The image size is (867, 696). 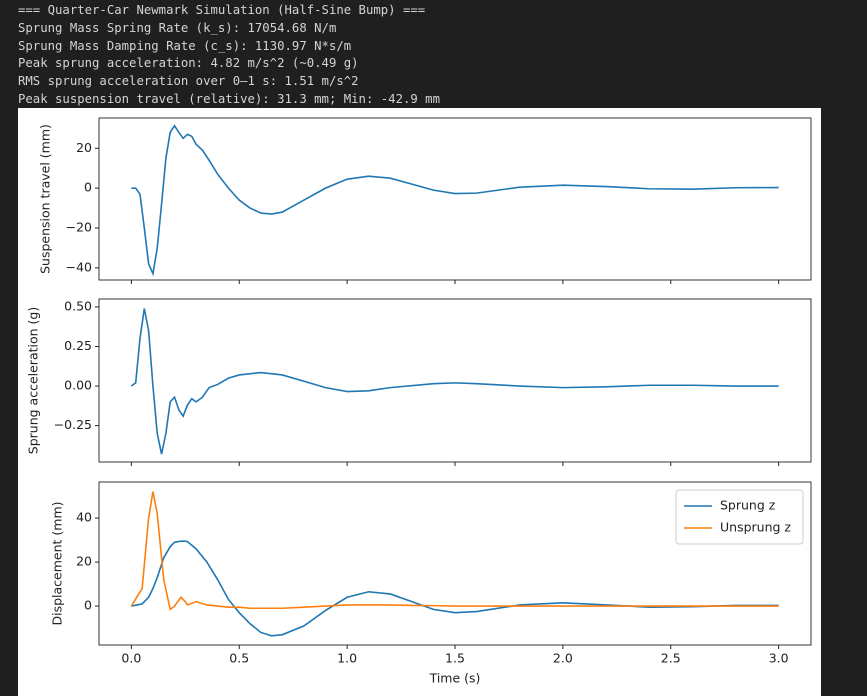 I want to click on x-tick-label: 1.0, so click(x=347, y=658).